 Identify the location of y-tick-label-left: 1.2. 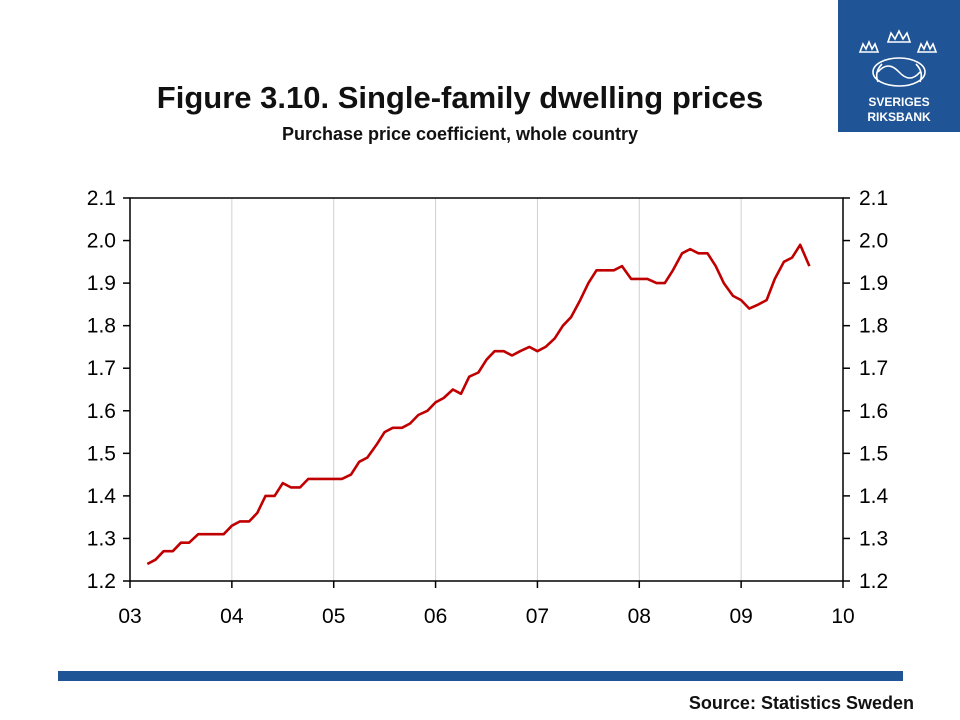
(101, 581).